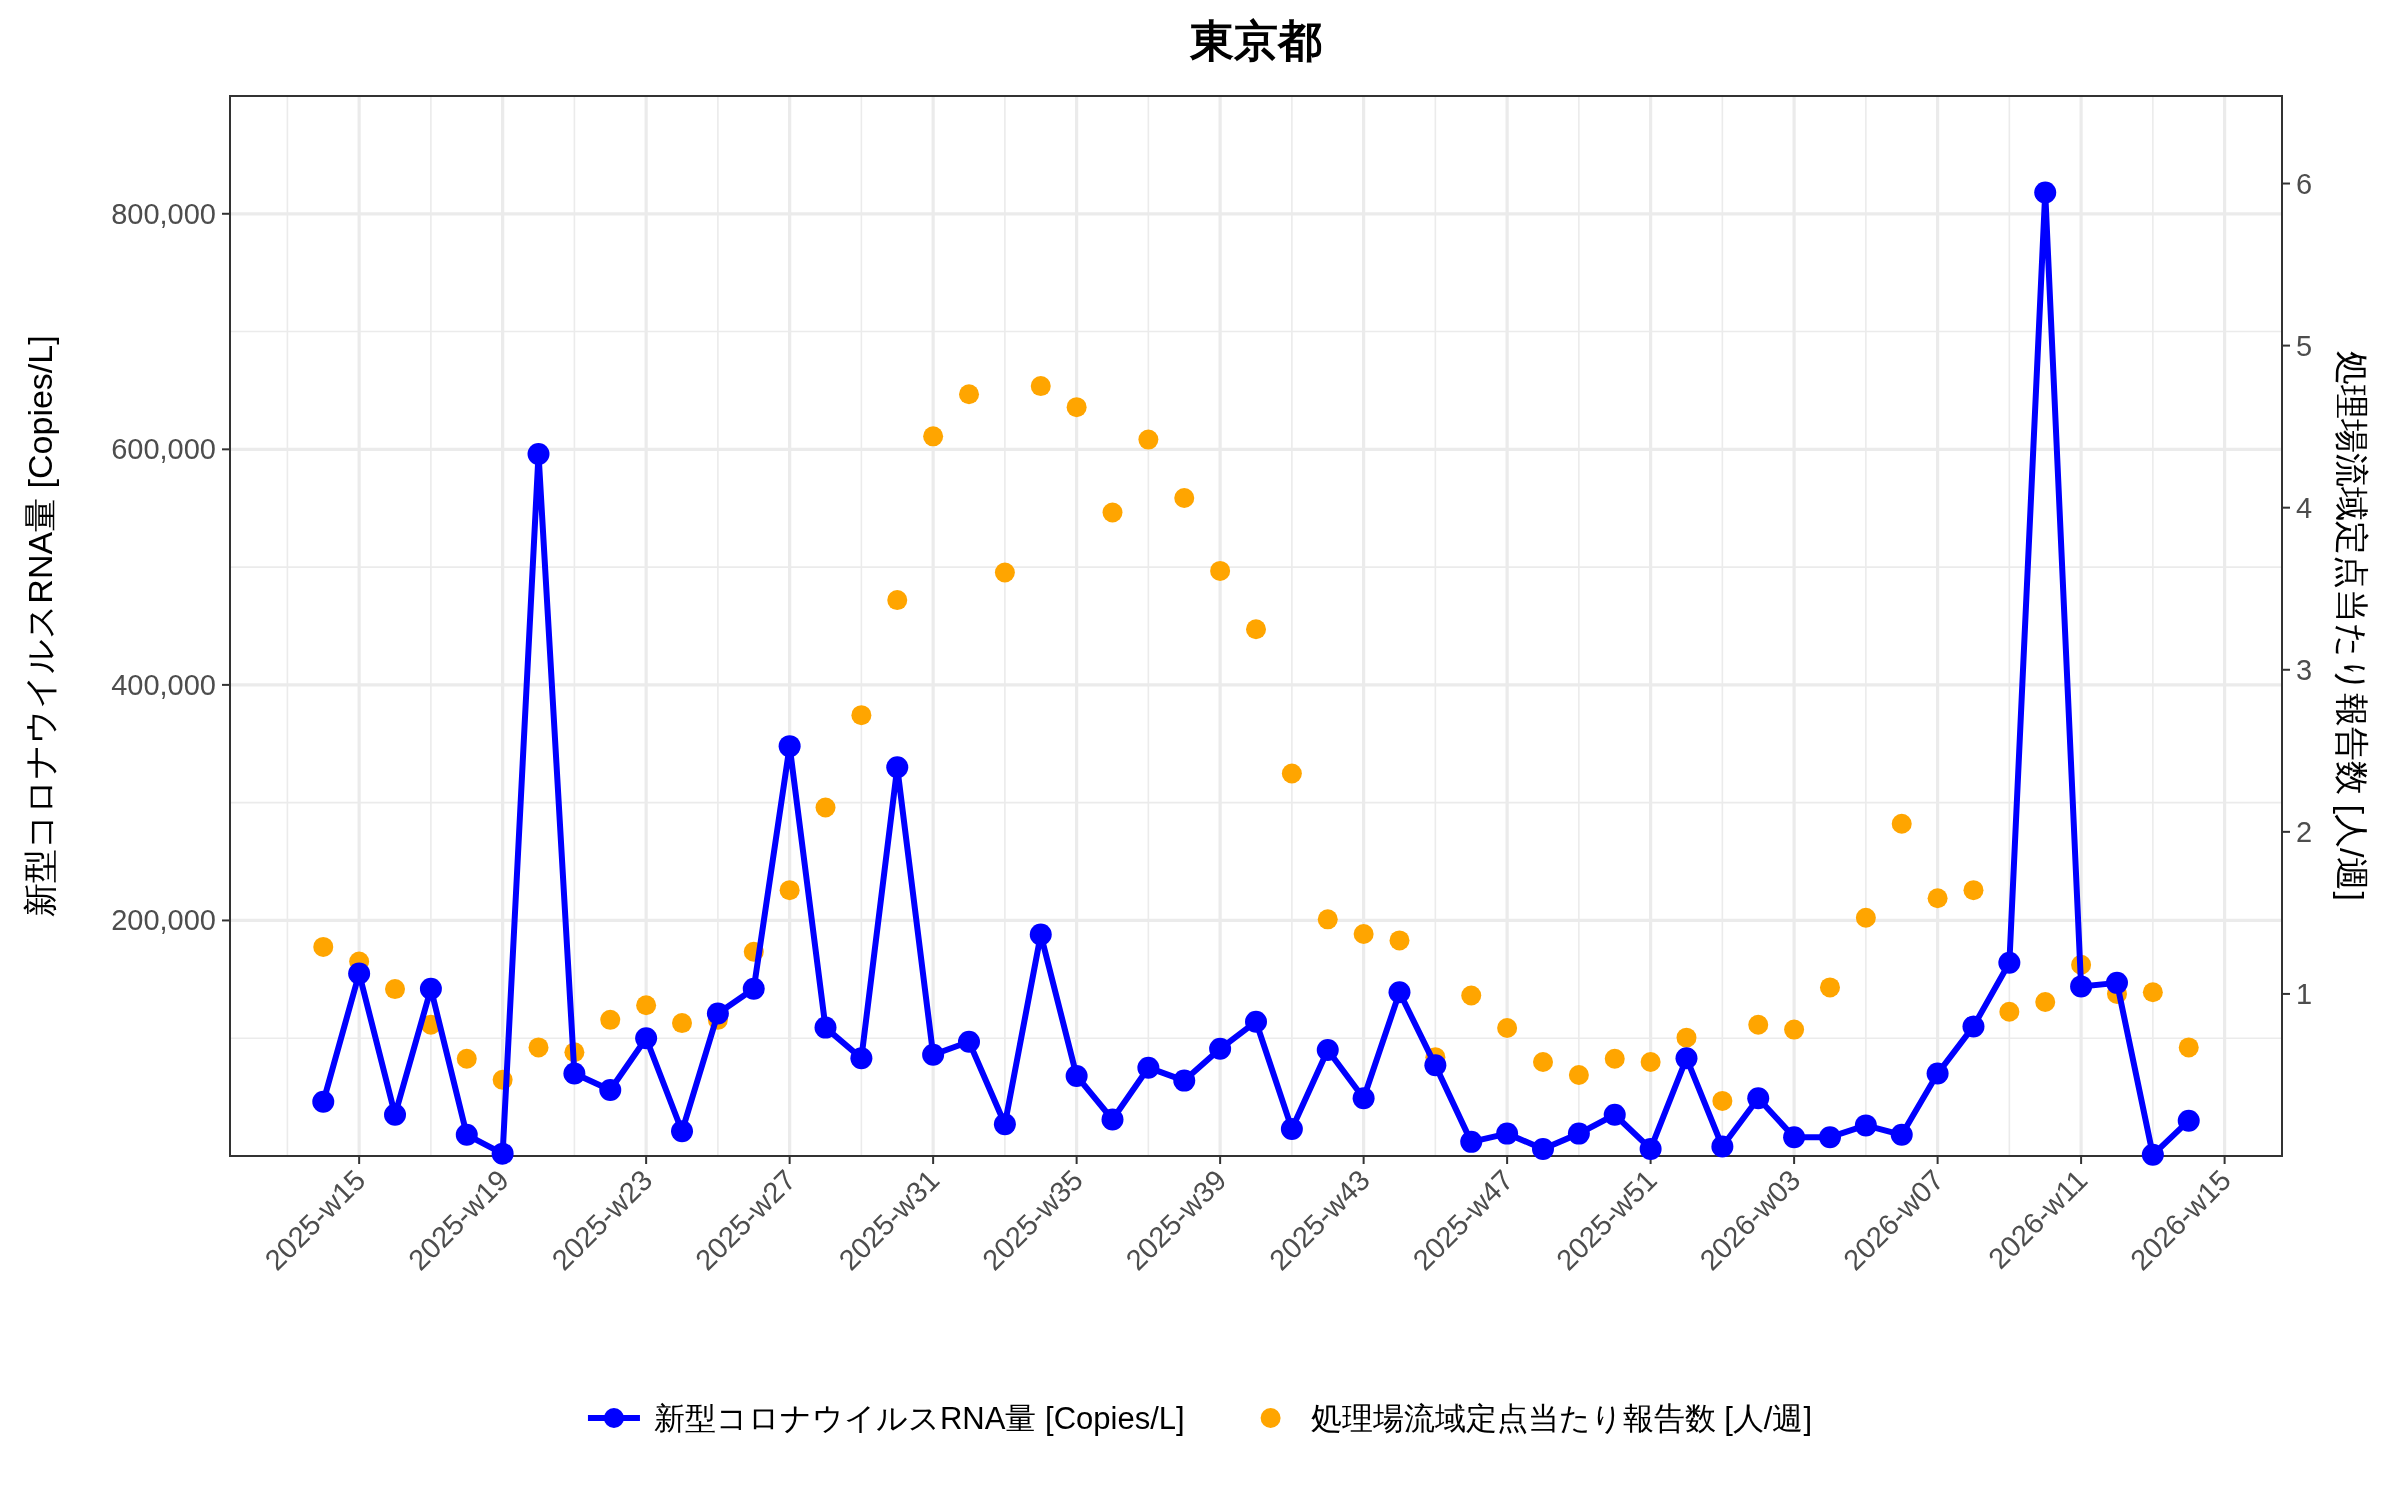  Describe the element at coordinates (2304, 183) in the screenshot. I see `y2-tick-label: 6` at that location.